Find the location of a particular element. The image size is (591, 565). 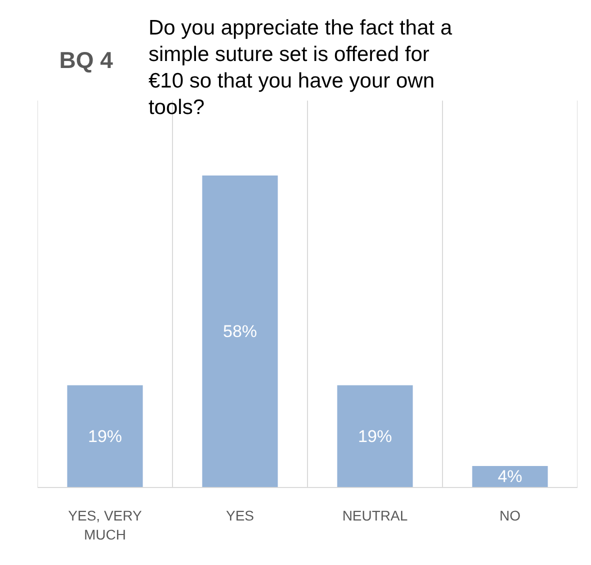

x-tick-label: YES is located at coordinates (240, 516).